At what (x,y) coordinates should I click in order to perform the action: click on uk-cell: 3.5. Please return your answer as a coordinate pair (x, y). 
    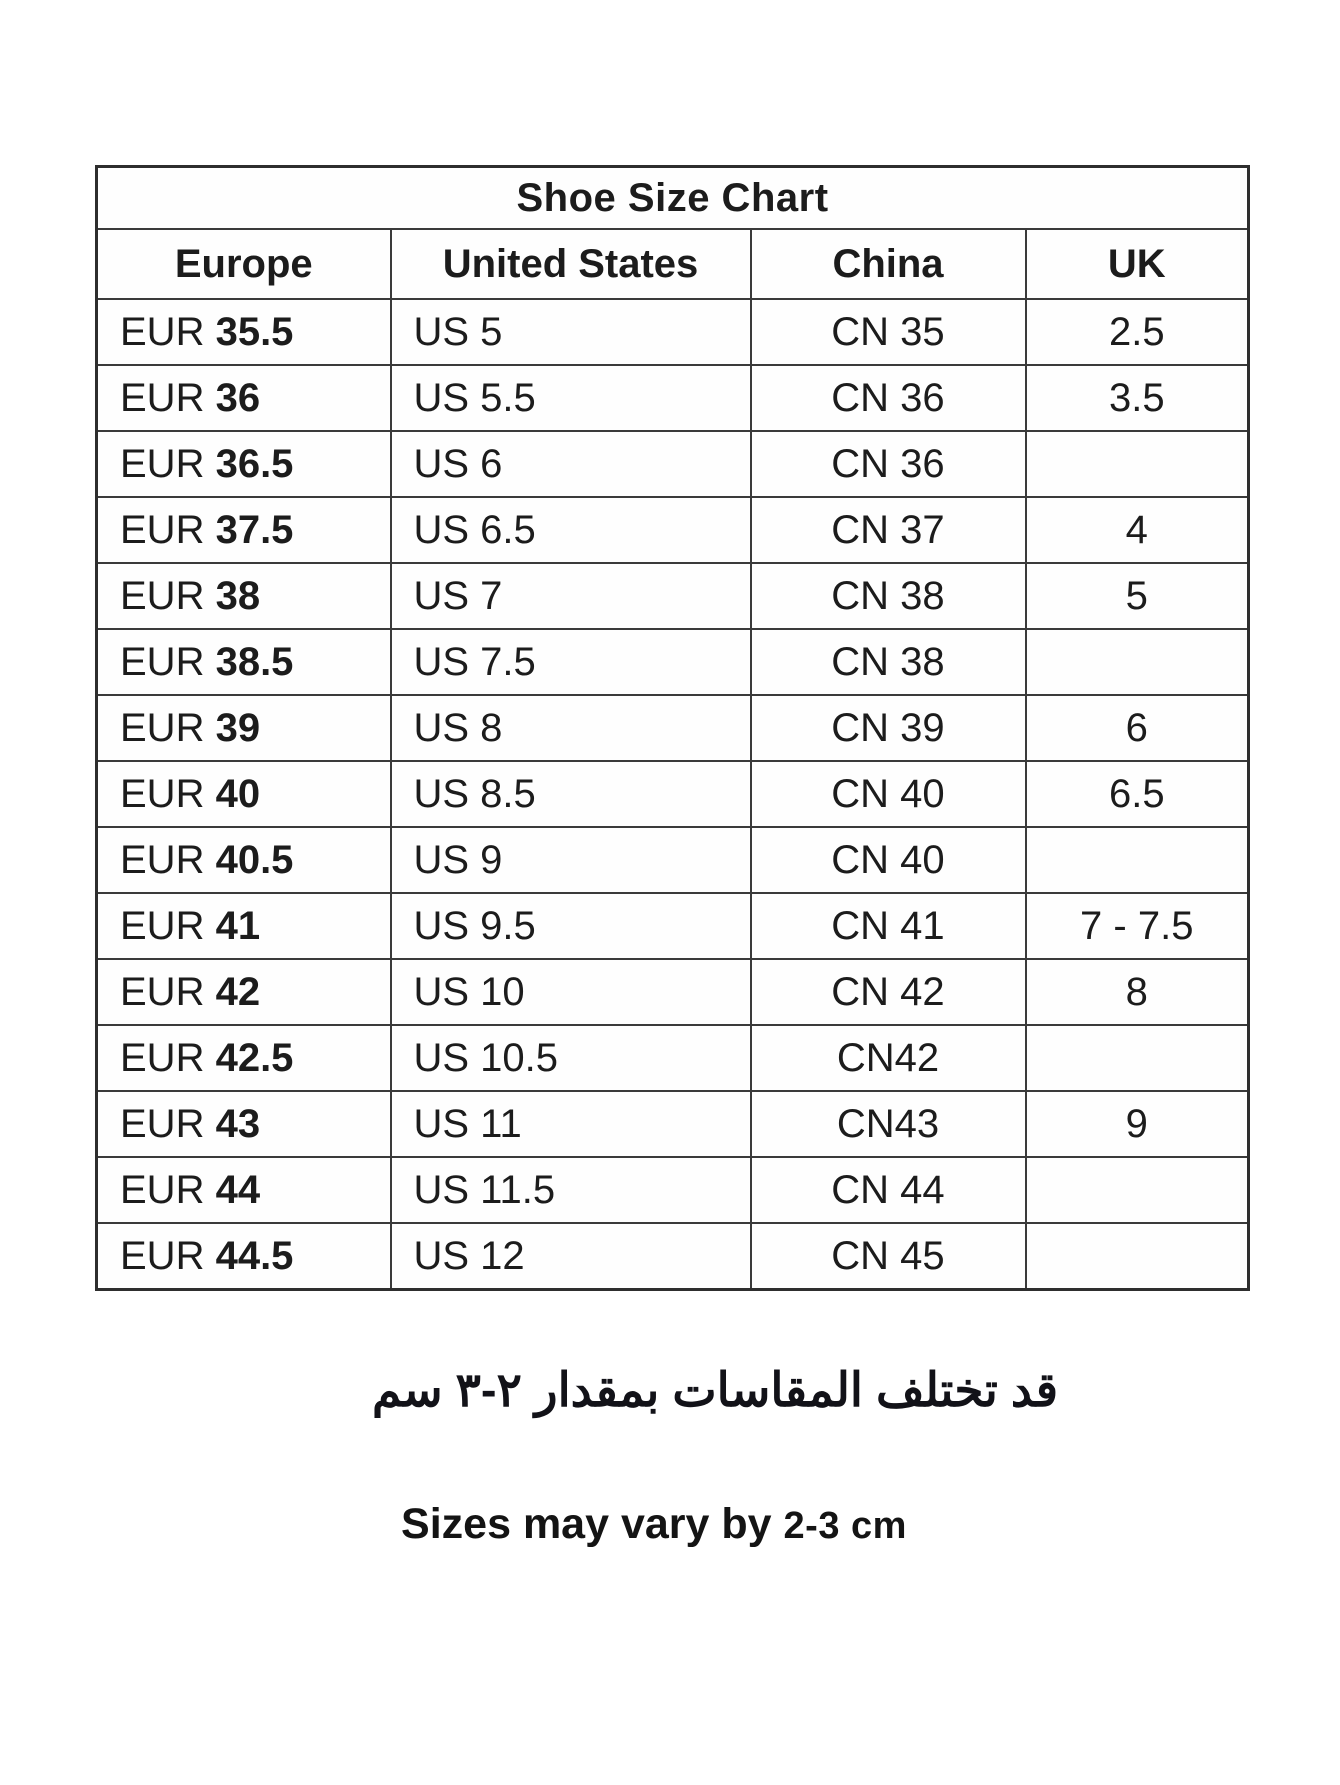
    Looking at the image, I should click on (1137, 398).